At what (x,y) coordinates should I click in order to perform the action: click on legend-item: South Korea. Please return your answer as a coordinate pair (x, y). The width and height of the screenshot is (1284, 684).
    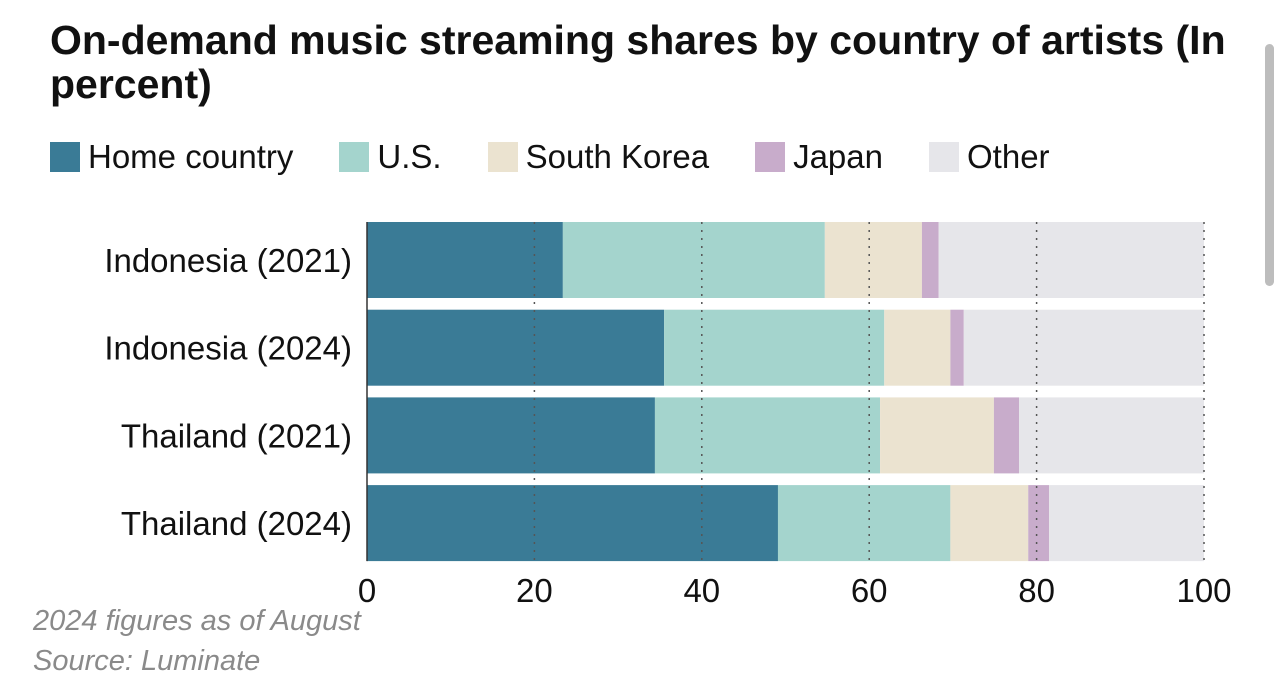
    Looking at the image, I should click on (598, 157).